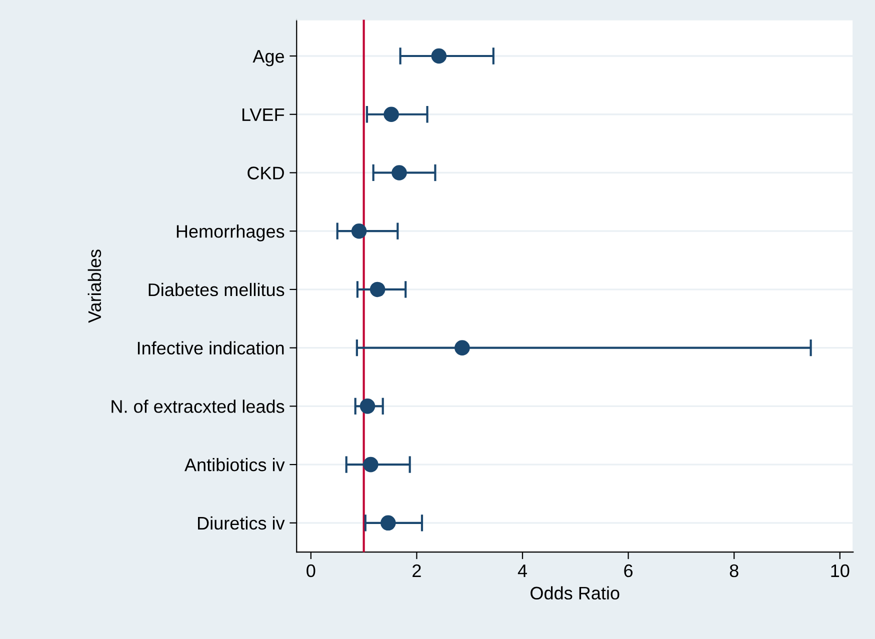 The height and width of the screenshot is (639, 875). Describe the element at coordinates (266, 173) in the screenshot. I see `y-tick-label: CKD` at that location.